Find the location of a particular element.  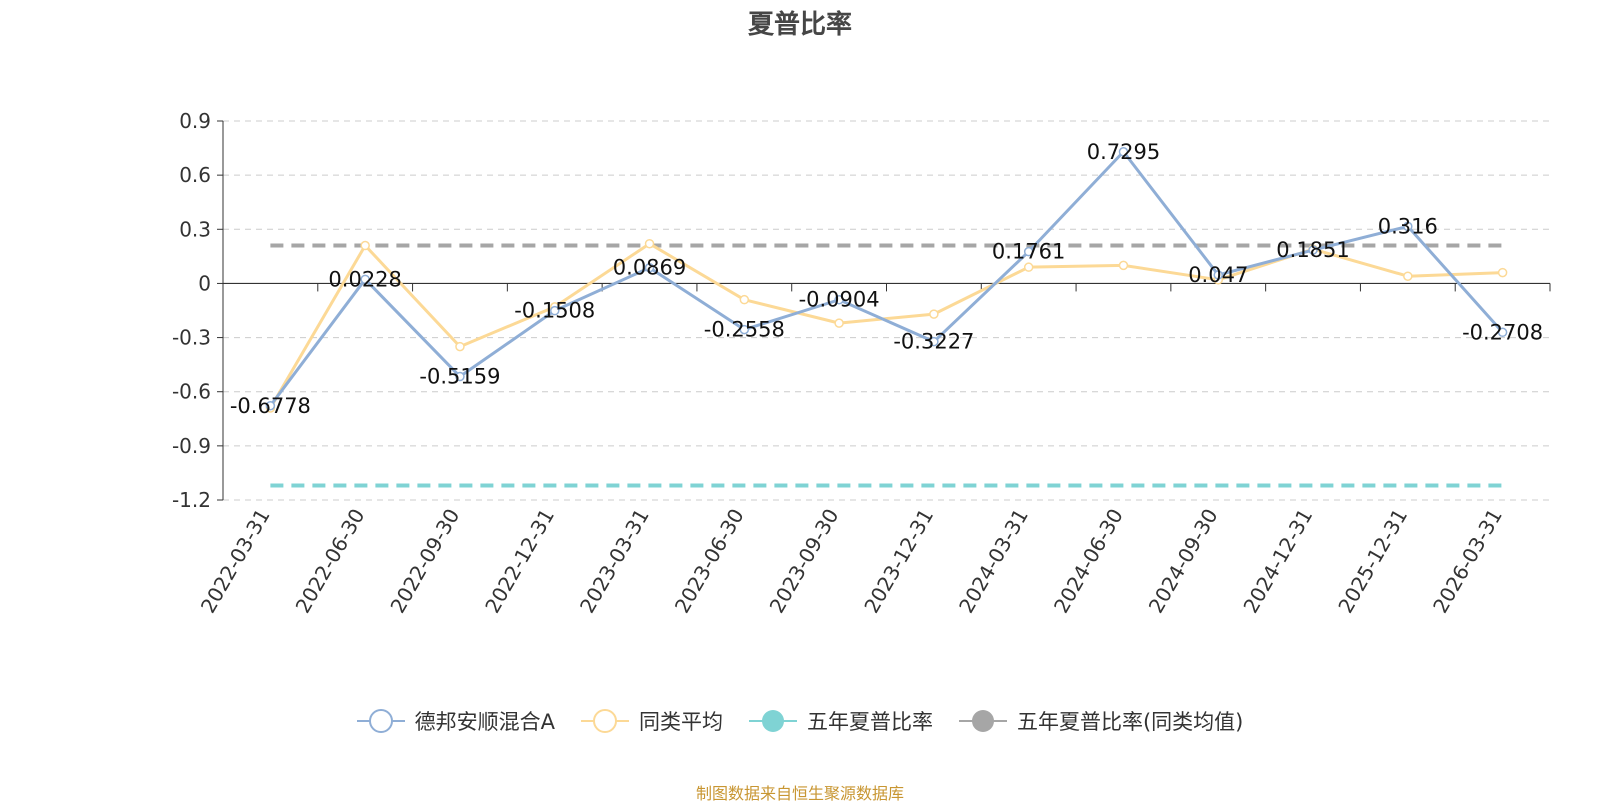

y-tick-label: 0 is located at coordinates (204, 283).